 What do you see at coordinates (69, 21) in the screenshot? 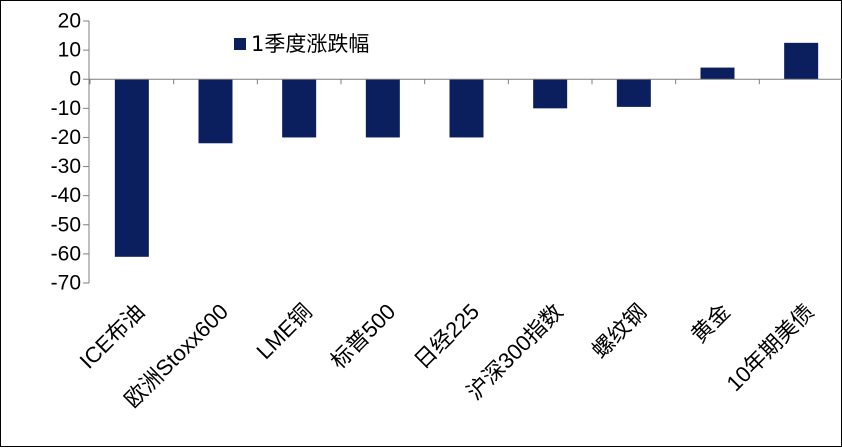
I see `y-tick-label: 20` at bounding box center [69, 21].